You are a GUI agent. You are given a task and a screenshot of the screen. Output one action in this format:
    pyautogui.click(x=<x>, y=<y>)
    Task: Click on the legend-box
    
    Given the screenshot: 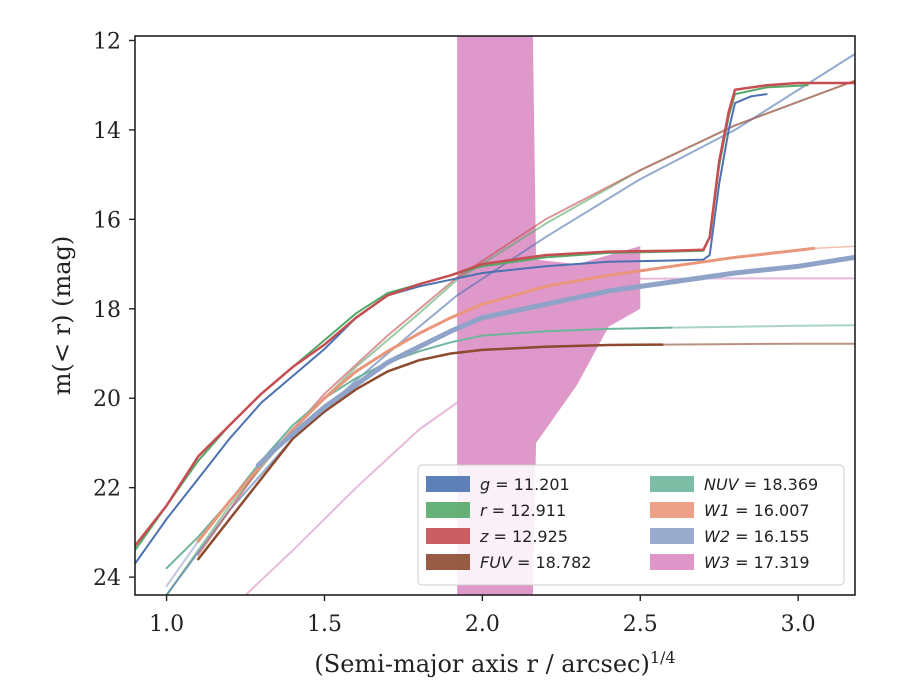 What is the action you would take?
    pyautogui.click(x=631, y=525)
    